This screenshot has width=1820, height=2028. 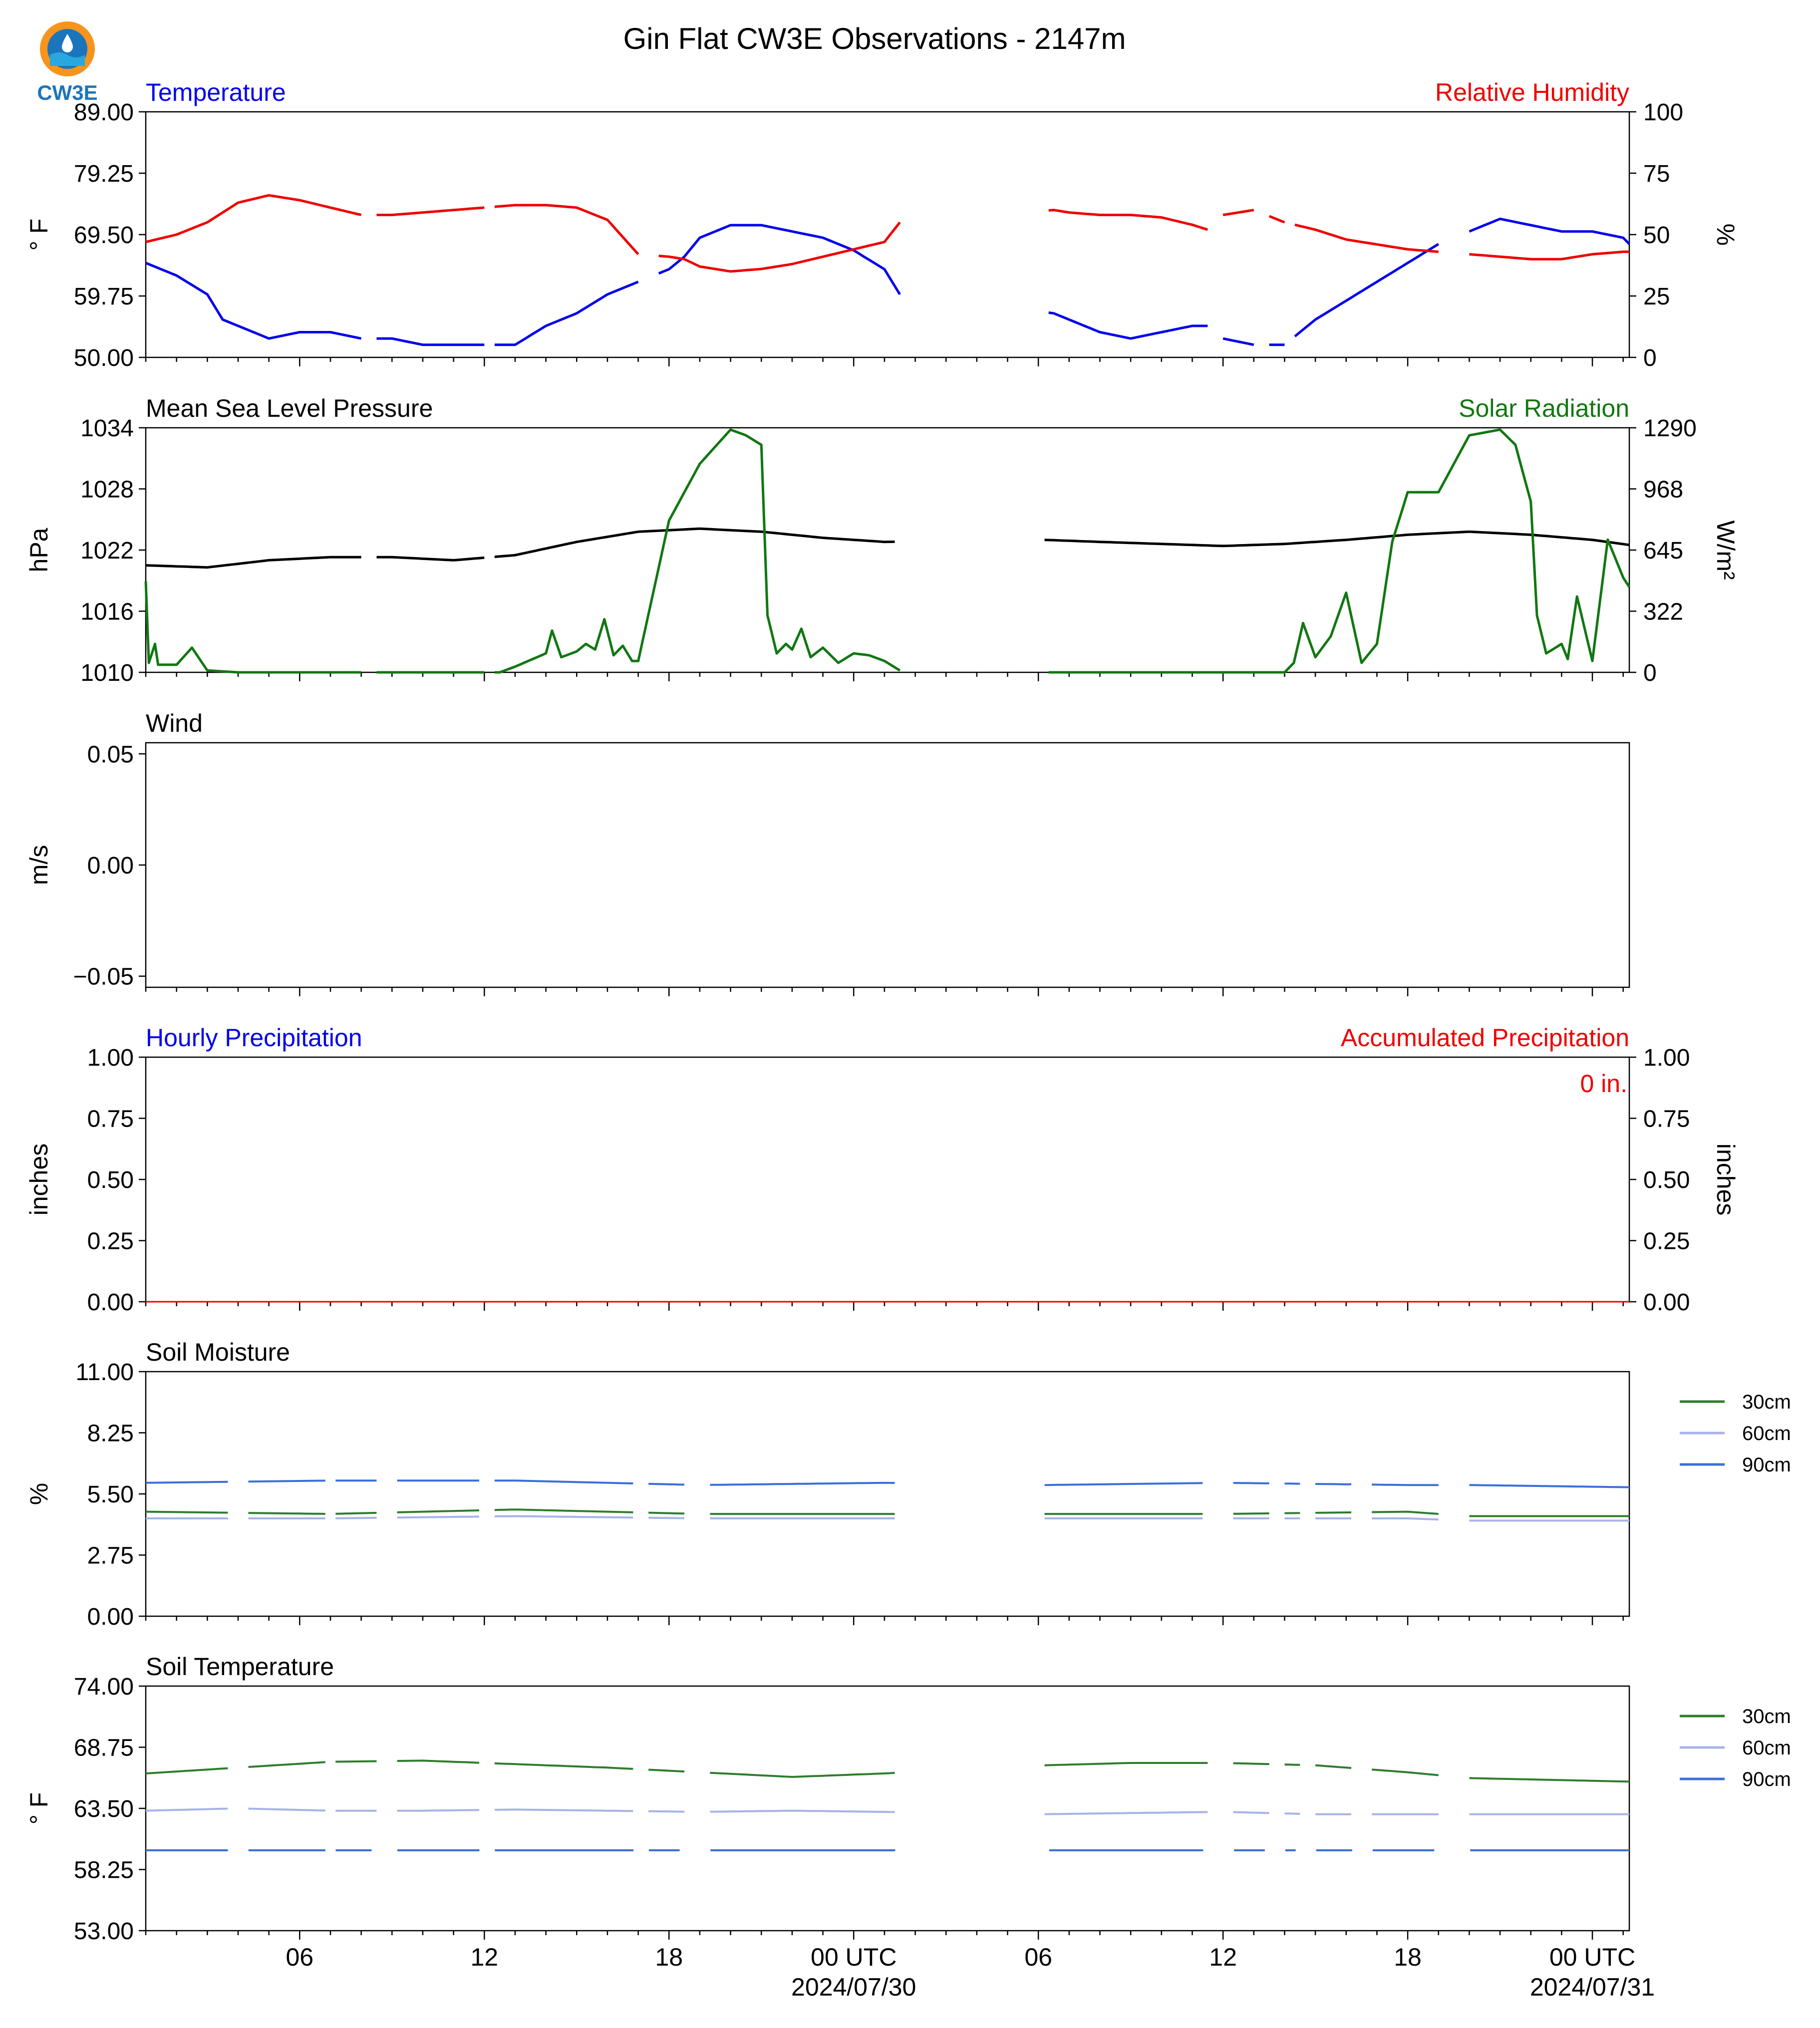 What do you see at coordinates (104, 358) in the screenshot?
I see `y-tick-label: 50.00` at bounding box center [104, 358].